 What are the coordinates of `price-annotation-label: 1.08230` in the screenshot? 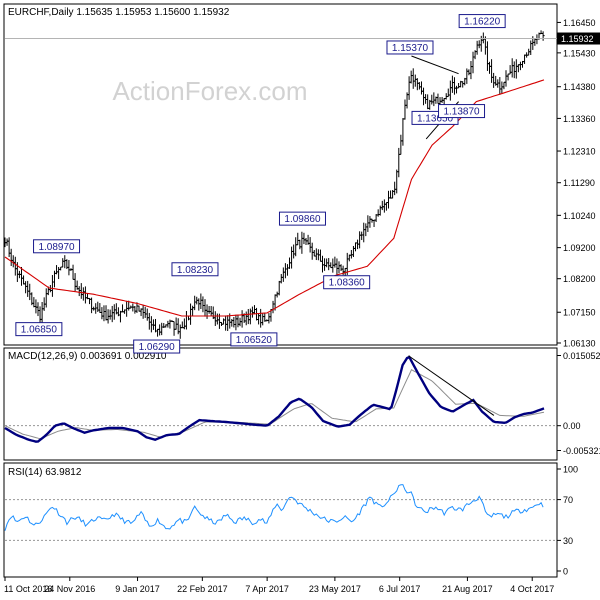 It's located at (195, 270).